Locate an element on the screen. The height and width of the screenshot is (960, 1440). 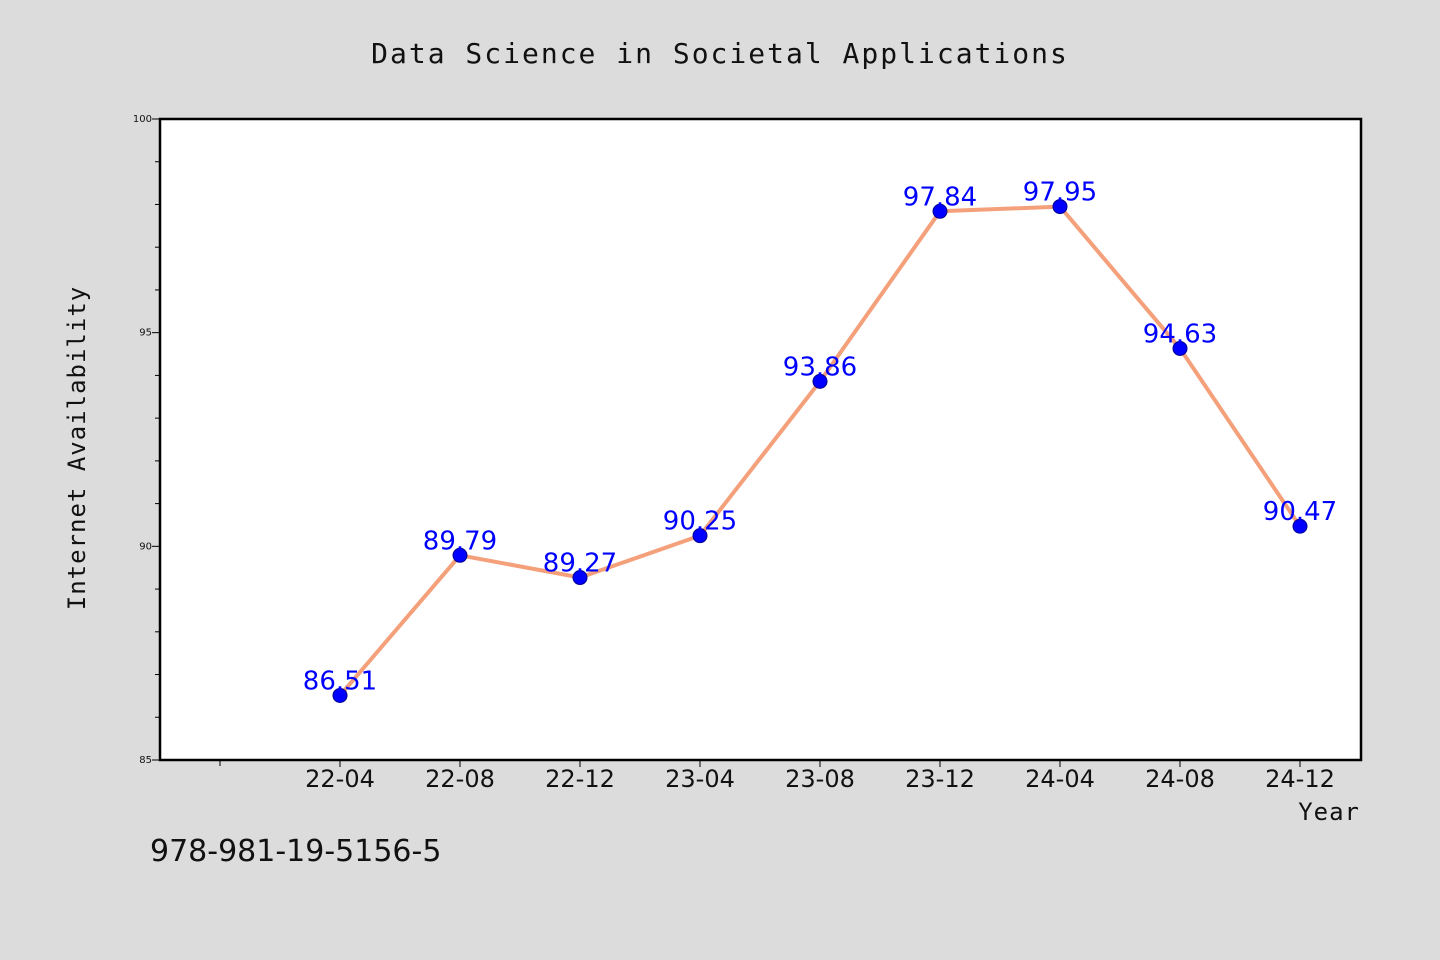
chart-title: Data Science in Societal Applications is located at coordinates (720, 53).